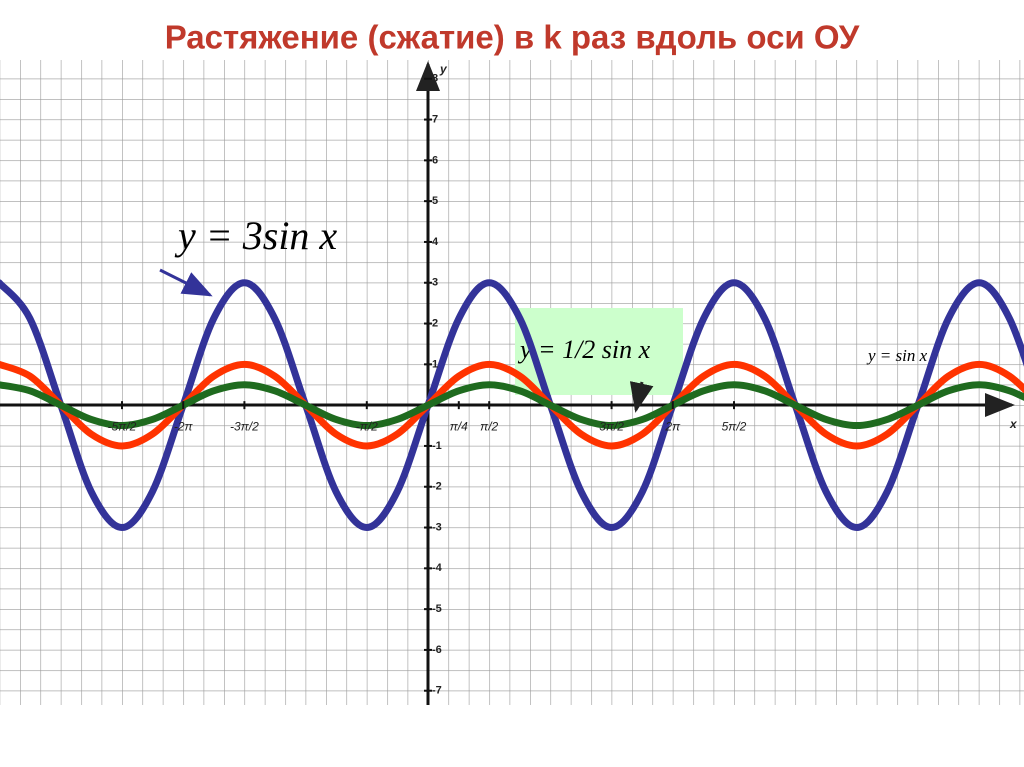  I want to click on annotation: y = 1/2 sin x, so click(584, 349).